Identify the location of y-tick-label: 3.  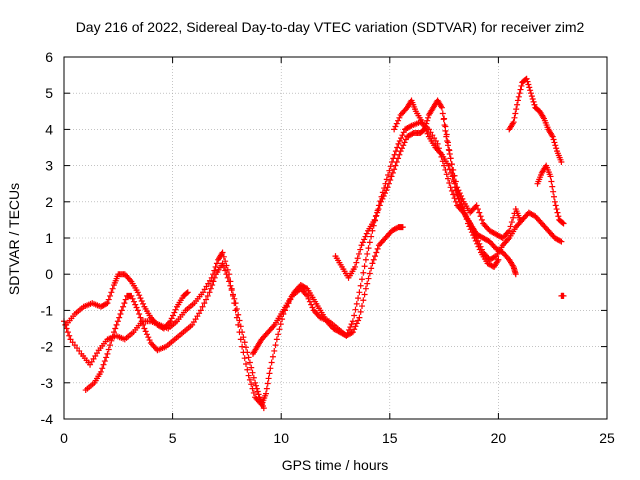
(49, 166).